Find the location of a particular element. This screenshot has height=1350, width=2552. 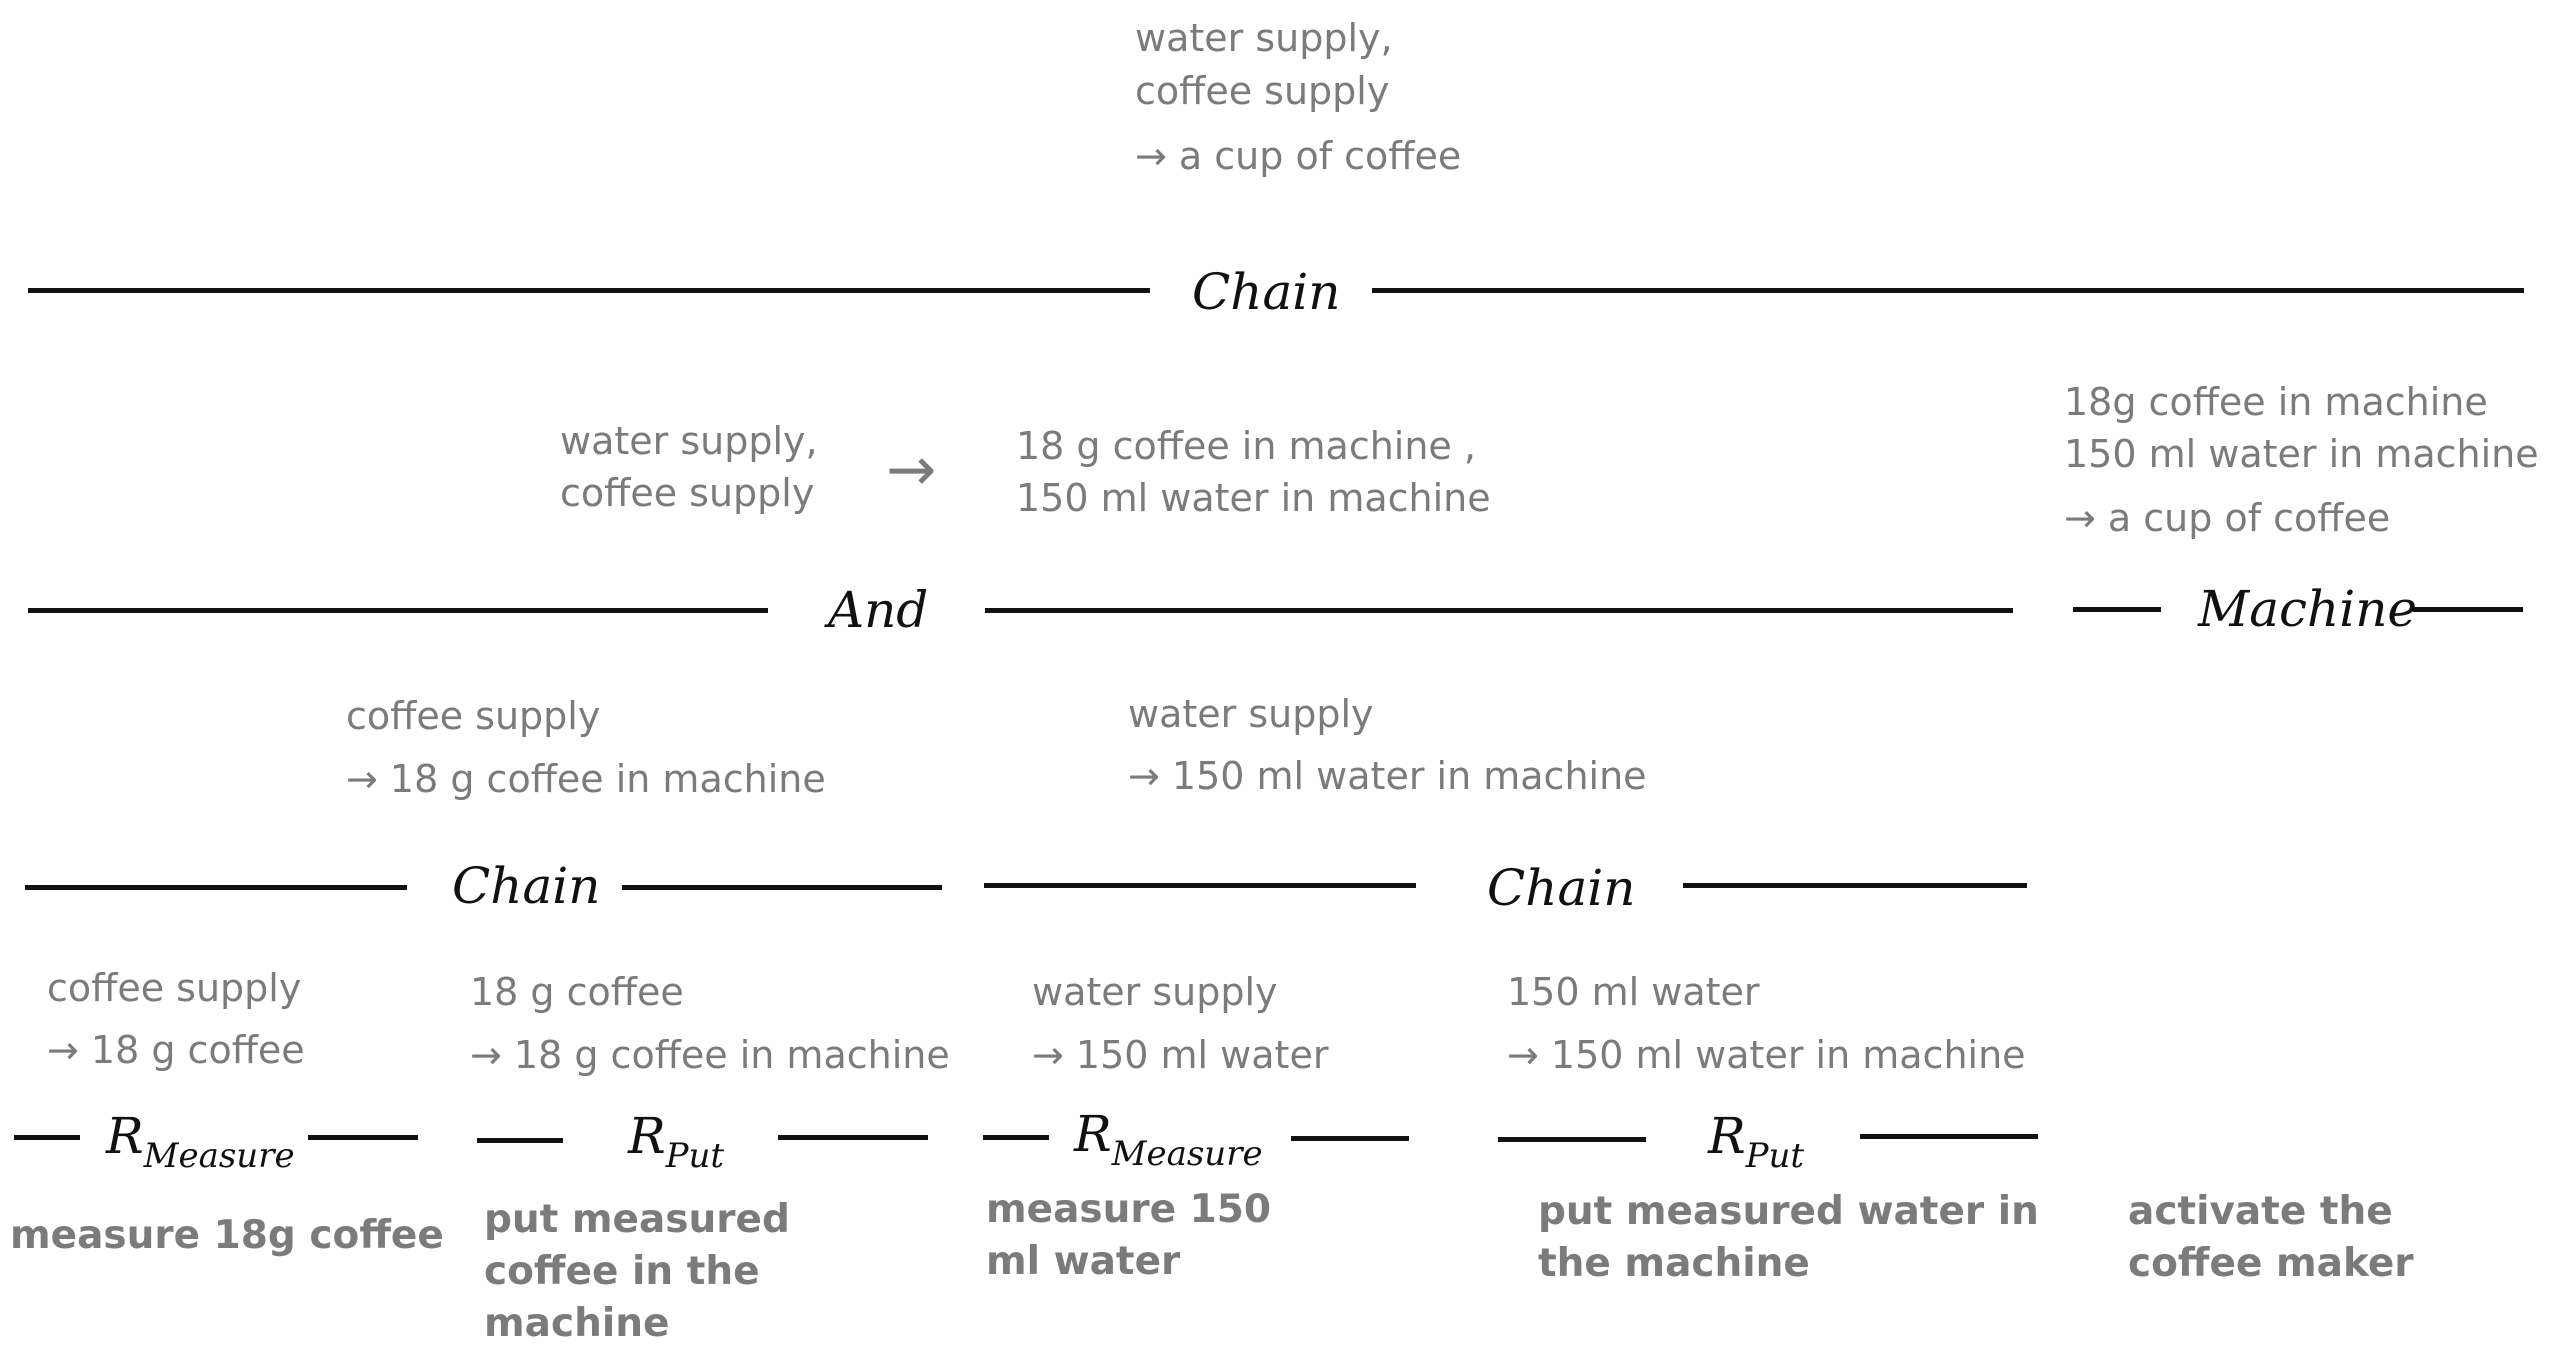

leaf4-label-sub: Put is located at coordinates (1775, 1156).